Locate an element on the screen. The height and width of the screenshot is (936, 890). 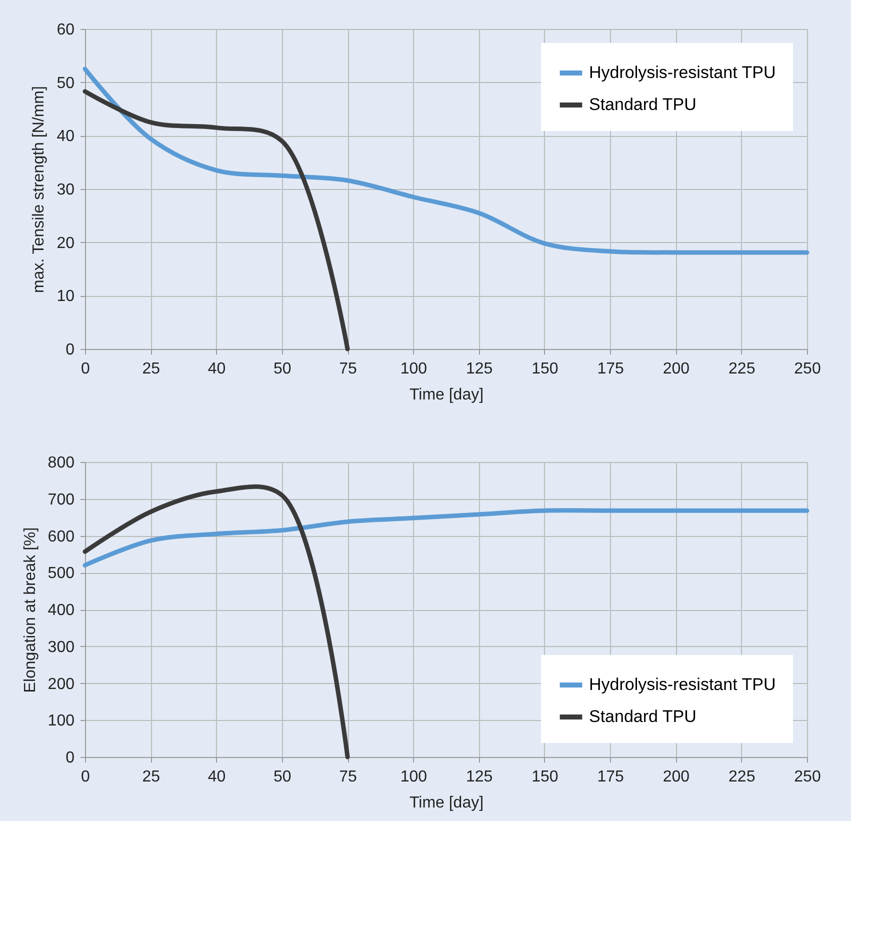
y-tick-label: 20 is located at coordinates (65, 243).